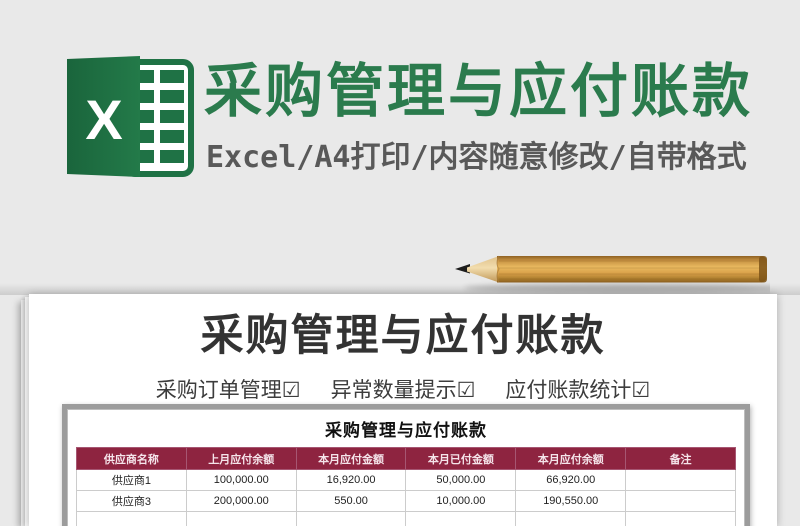 This screenshot has height=526, width=800. I want to click on cell: 550.00, so click(351, 501).